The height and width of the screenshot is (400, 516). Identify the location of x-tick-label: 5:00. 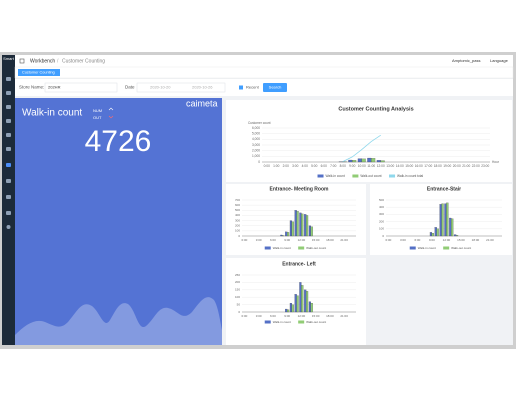
(314, 166).